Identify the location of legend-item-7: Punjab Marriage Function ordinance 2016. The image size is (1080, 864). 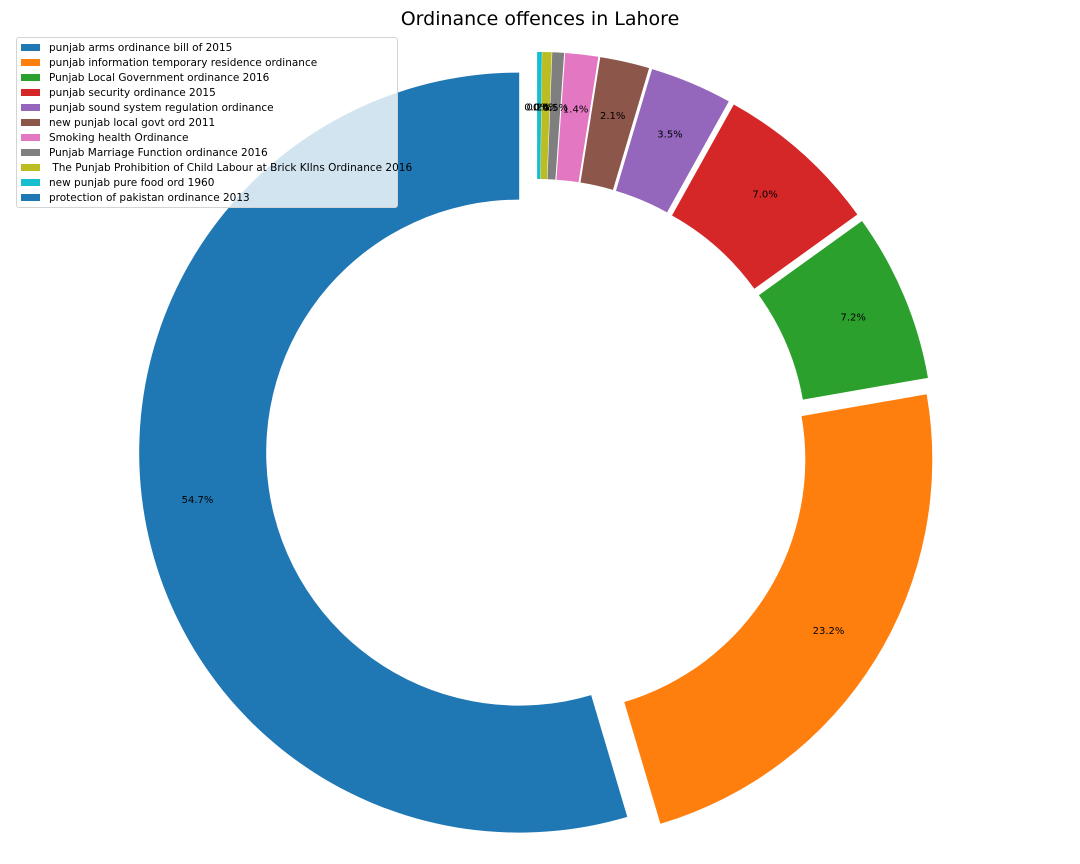
(207, 152).